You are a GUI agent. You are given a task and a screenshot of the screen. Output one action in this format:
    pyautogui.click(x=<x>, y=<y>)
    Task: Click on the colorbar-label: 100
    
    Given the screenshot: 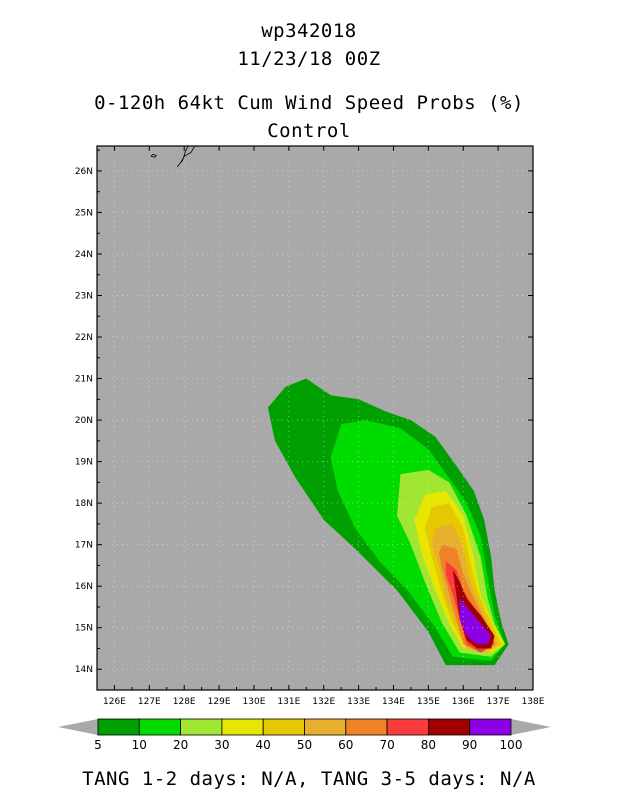 What is the action you would take?
    pyautogui.click(x=511, y=745)
    